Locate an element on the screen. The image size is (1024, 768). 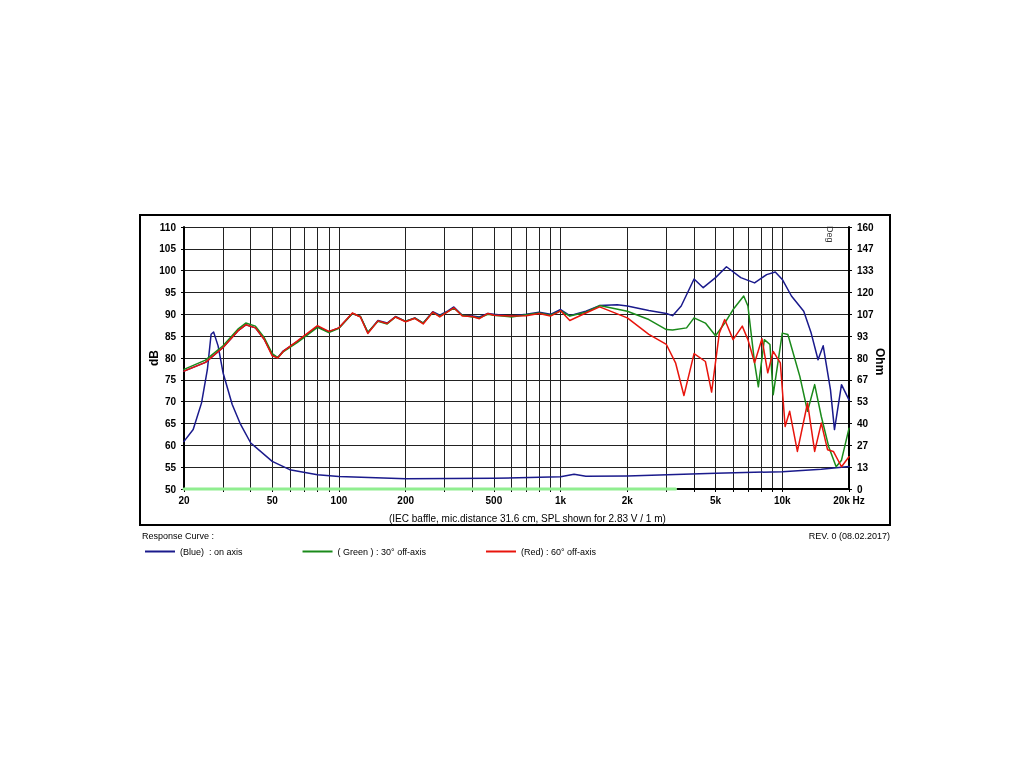
legend-label: (Blue) : on axis is located at coordinates (212, 551).